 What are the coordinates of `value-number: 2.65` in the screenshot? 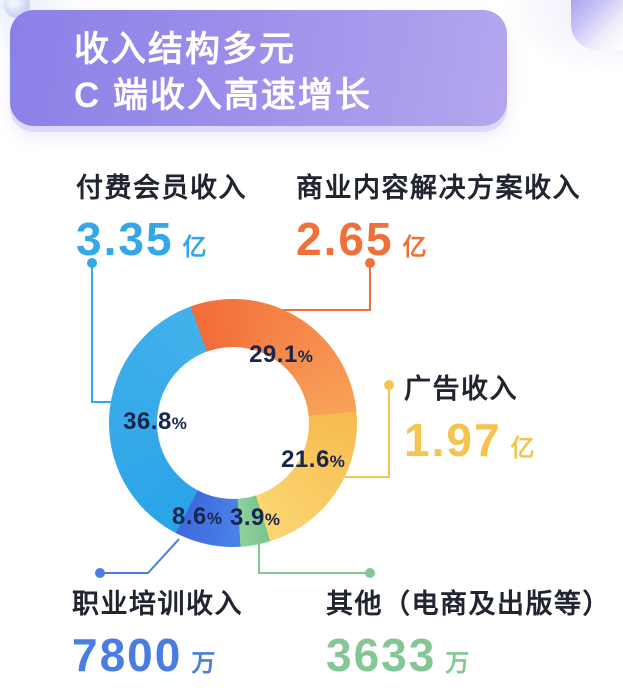 It's located at (345, 239).